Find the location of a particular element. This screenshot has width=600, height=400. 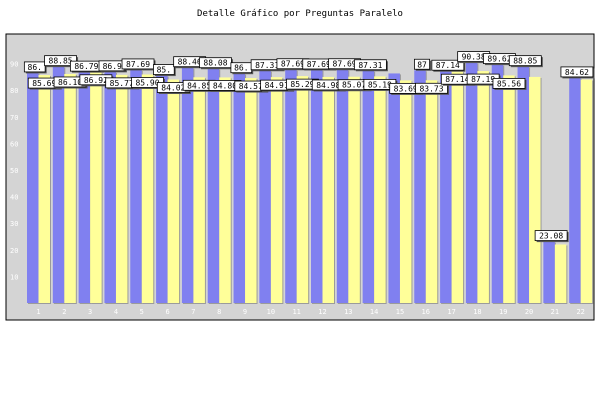

data-label: 86.92 is located at coordinates (96, 80).